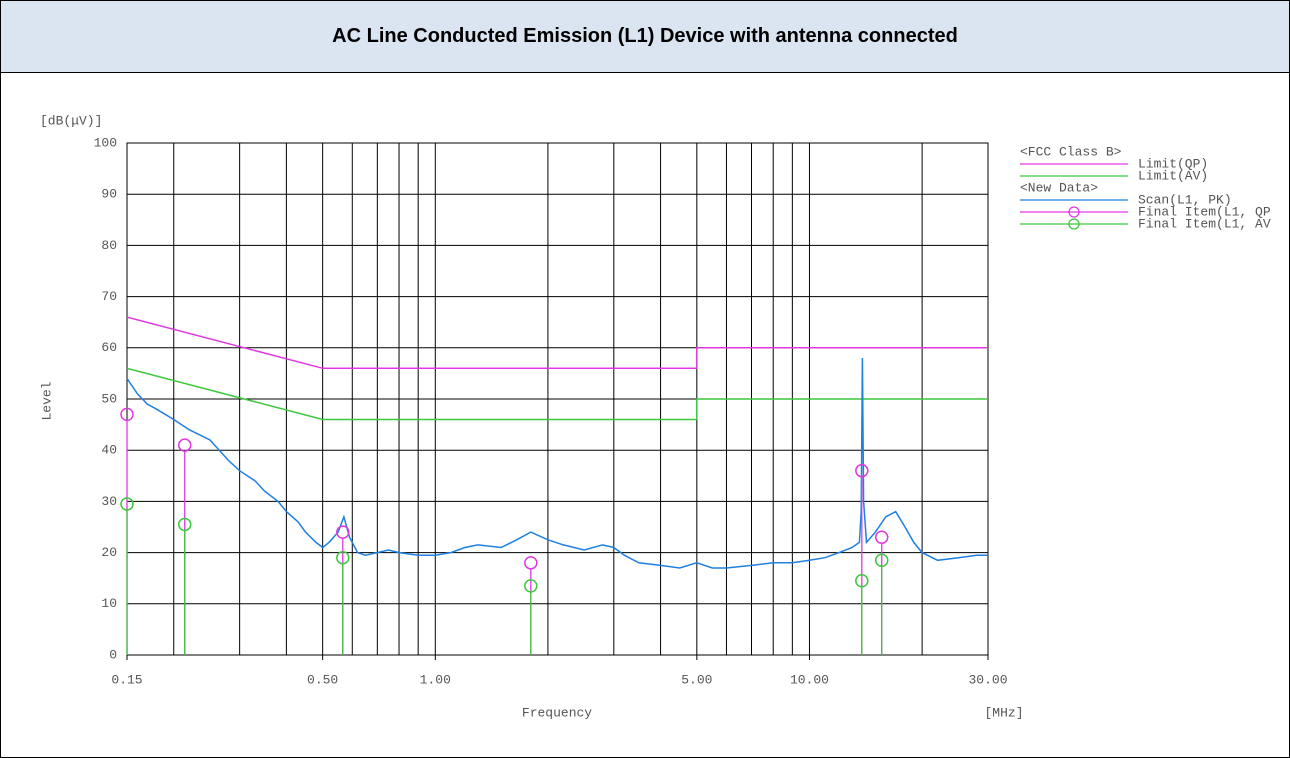 Image resolution: width=1290 pixels, height=758 pixels. Describe the element at coordinates (1173, 175) in the screenshot. I see `legend-label: Limit(AV)` at that location.